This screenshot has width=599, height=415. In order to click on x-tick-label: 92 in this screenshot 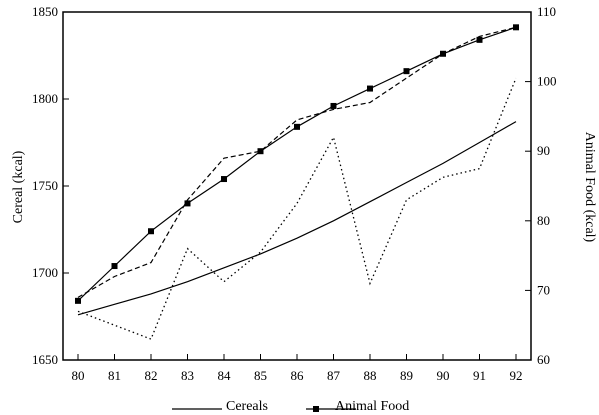, I will do `click(516, 375)`.